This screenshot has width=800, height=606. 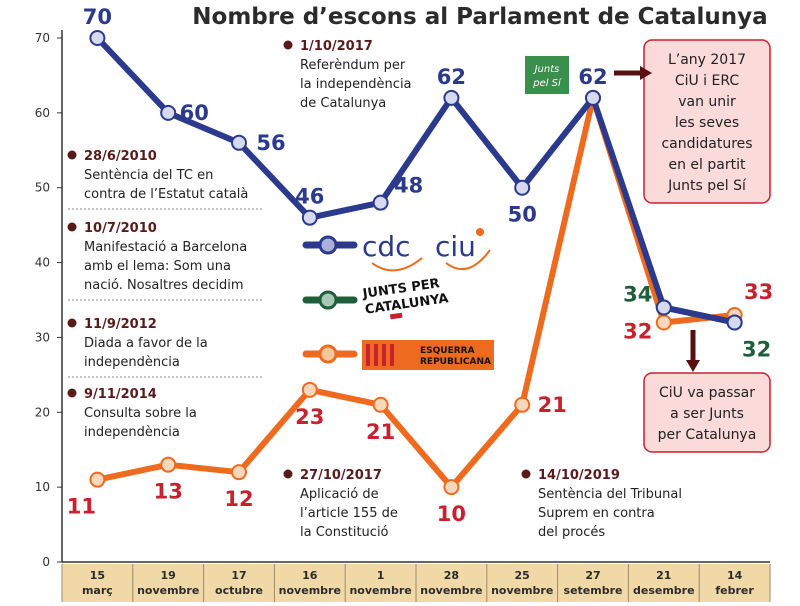 I want to click on data-label-erc: 32, so click(x=637, y=331).